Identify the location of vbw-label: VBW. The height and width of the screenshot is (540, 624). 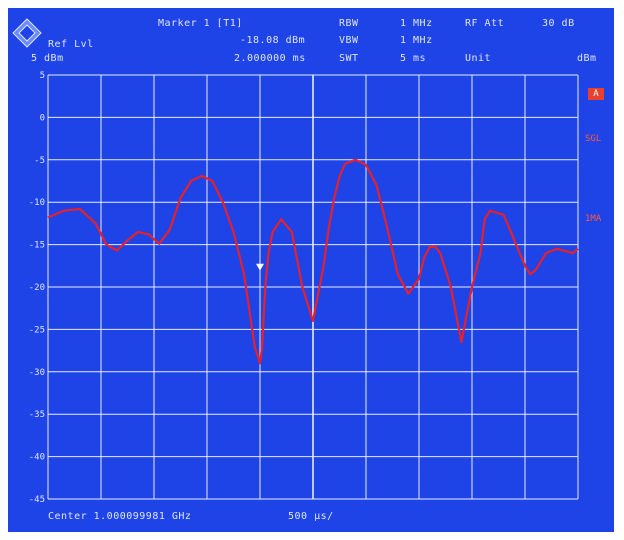
(349, 40).